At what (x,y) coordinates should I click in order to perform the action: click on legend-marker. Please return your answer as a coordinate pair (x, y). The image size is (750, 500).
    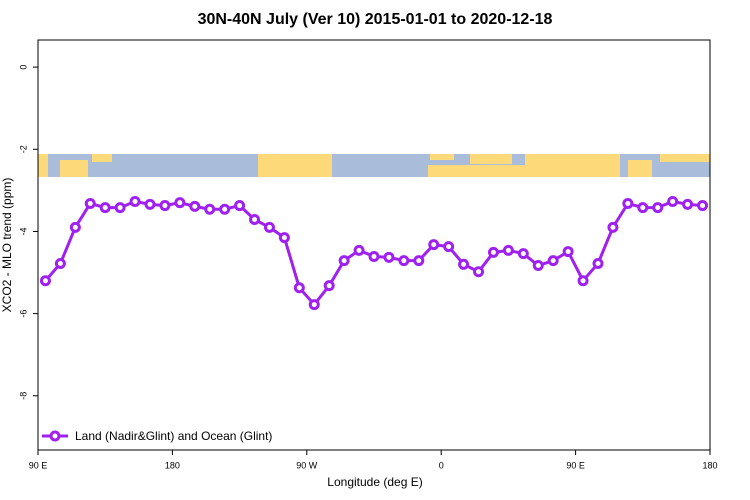
    Looking at the image, I should click on (55, 436).